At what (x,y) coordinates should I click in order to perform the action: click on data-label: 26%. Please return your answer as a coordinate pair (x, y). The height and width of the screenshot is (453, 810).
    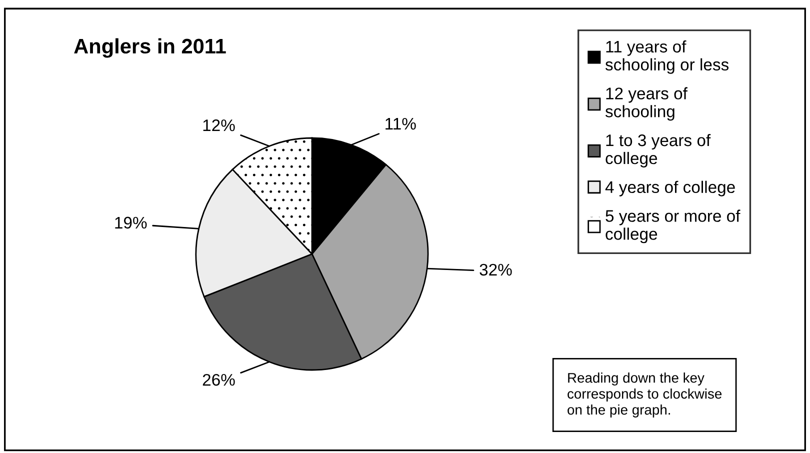
    Looking at the image, I should click on (218, 380).